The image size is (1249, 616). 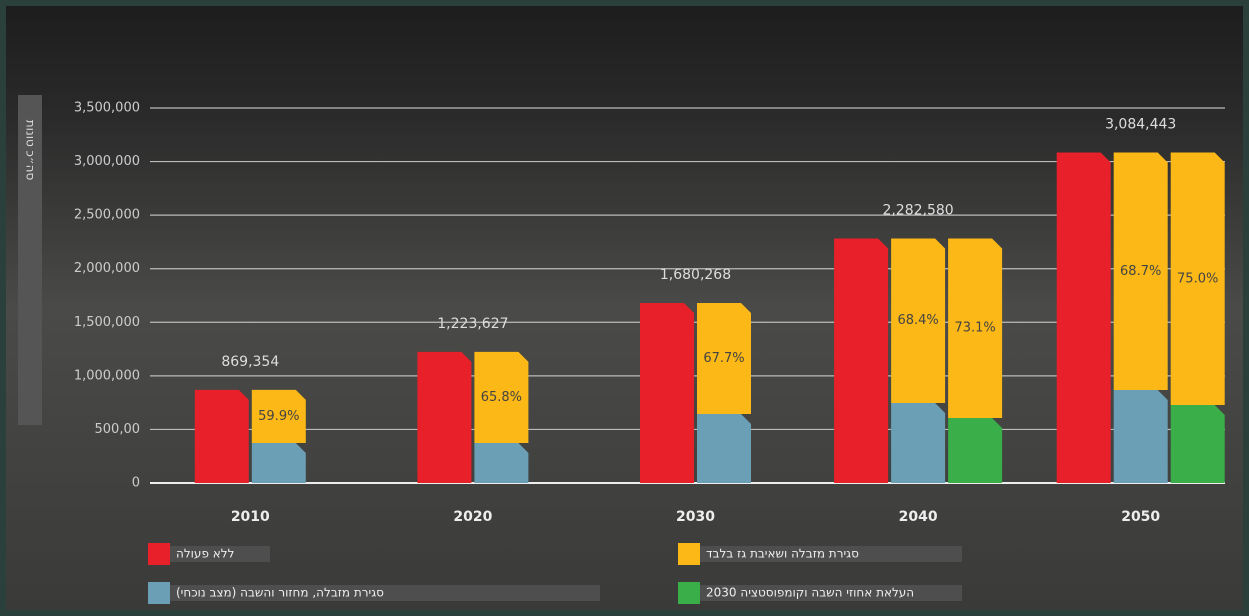 I want to click on percent-label: 73.1%, so click(x=974, y=328).